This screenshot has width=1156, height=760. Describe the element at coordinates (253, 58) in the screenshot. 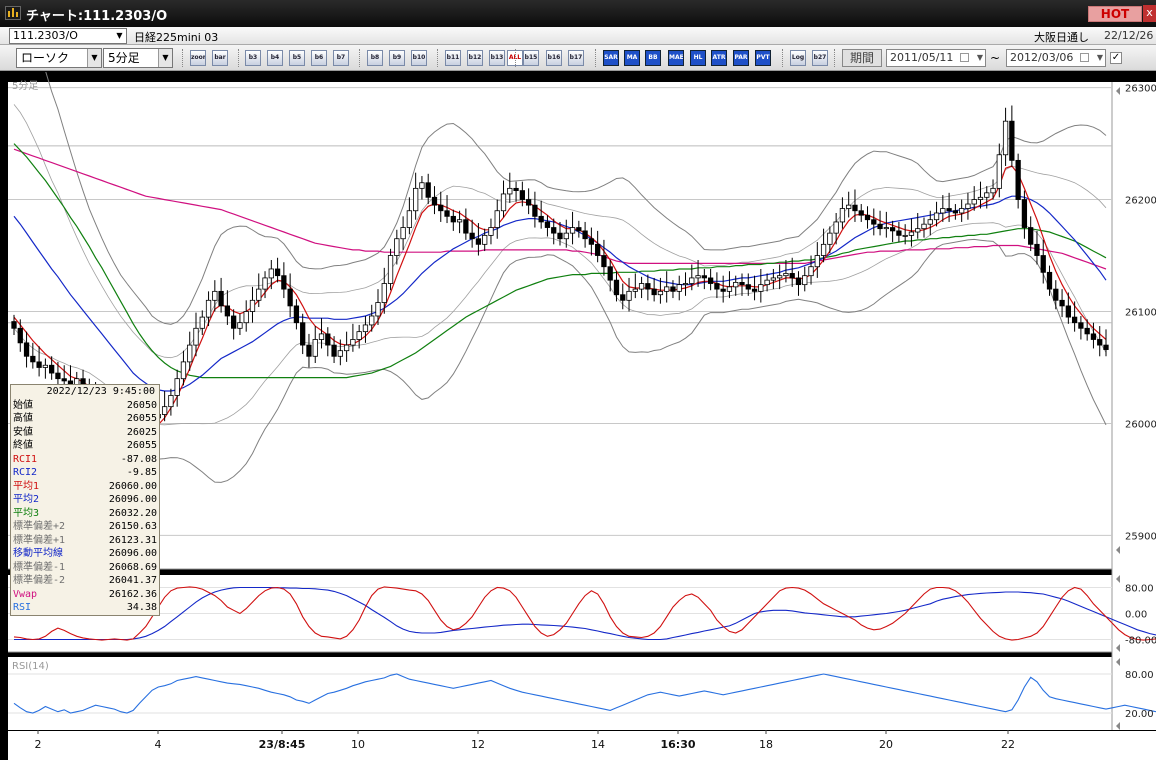

I see `toolbar-button-b3-icon: b3` at that location.